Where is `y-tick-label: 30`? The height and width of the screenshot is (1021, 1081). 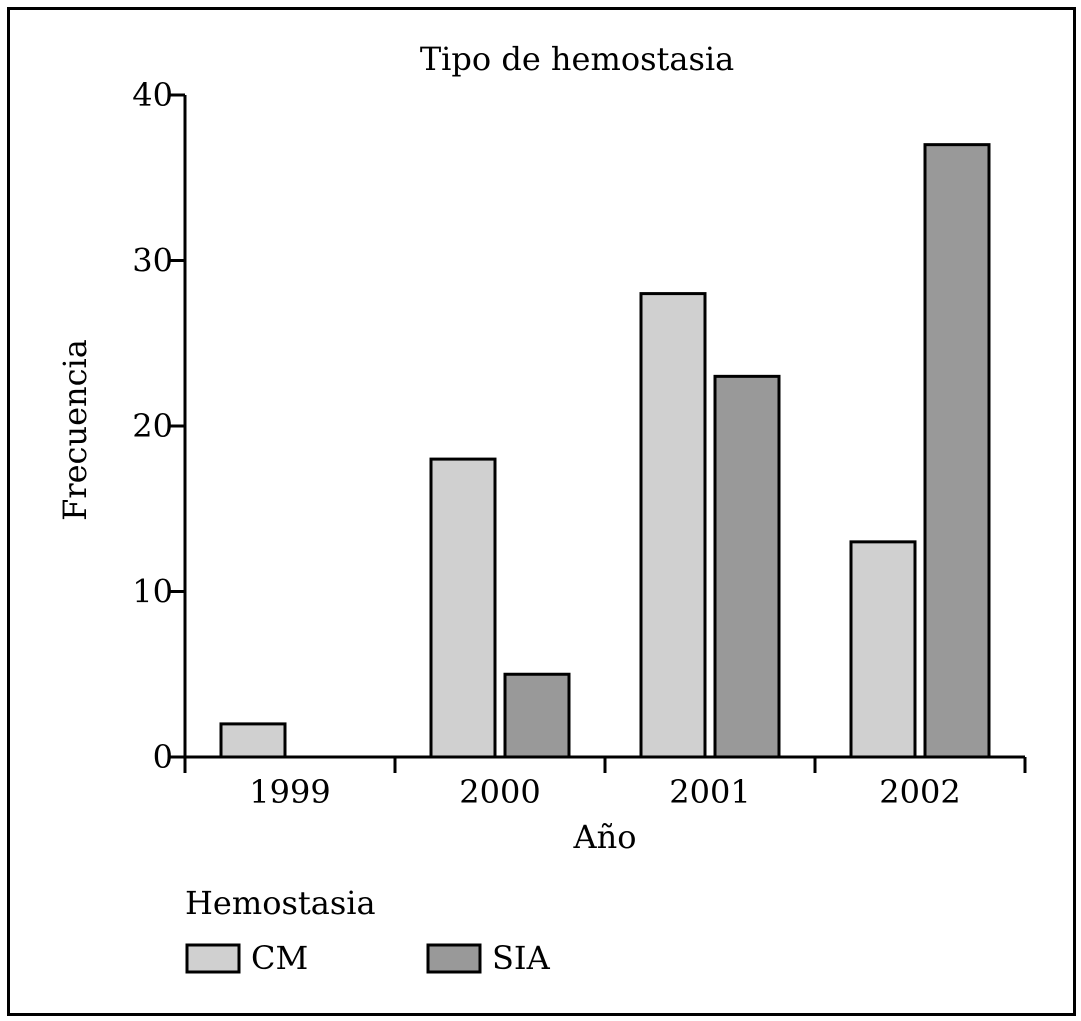
y-tick-label: 30 is located at coordinates (152, 261).